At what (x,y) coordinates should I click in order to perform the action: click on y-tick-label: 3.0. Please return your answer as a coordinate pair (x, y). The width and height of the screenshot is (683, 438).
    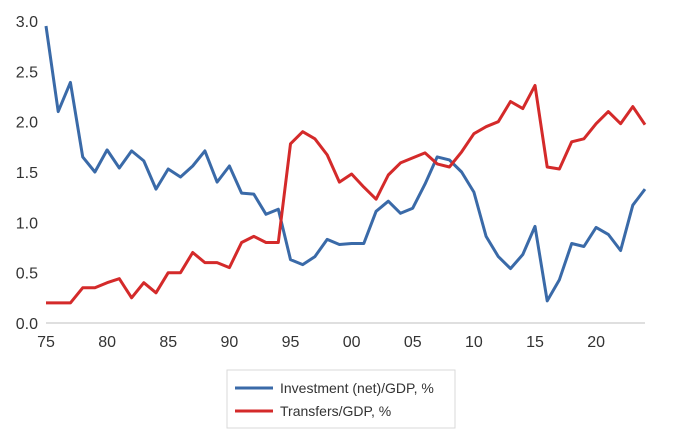
    Looking at the image, I should click on (27, 22).